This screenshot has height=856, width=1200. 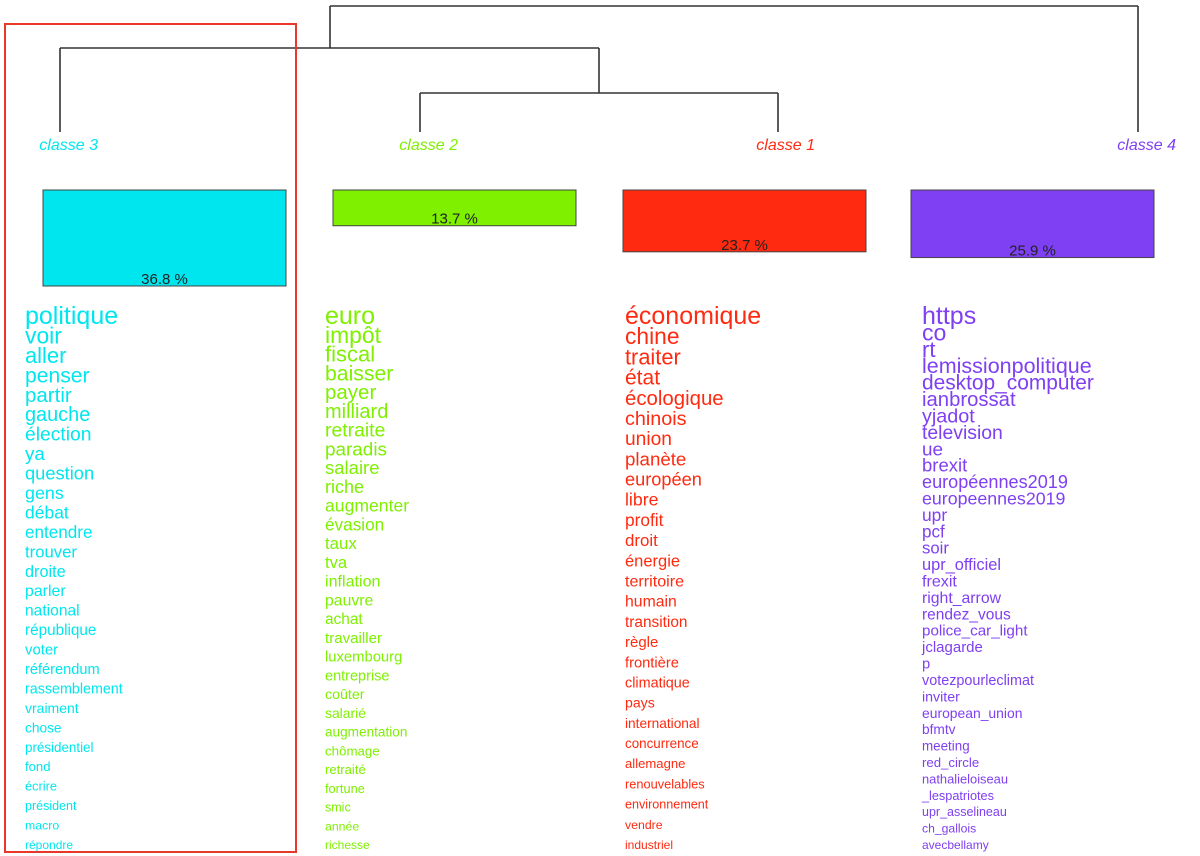 I want to click on class-word: présidentiel, so click(x=59, y=747).